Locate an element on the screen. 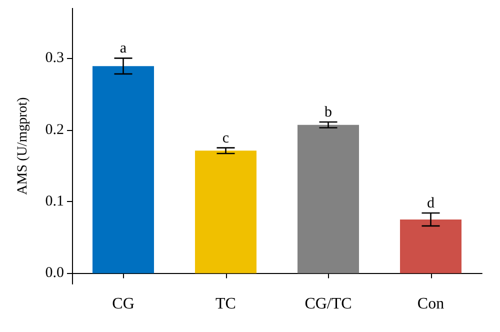 This screenshot has height=332, width=500. y-tick-label: 0.3 is located at coordinates (54, 58).